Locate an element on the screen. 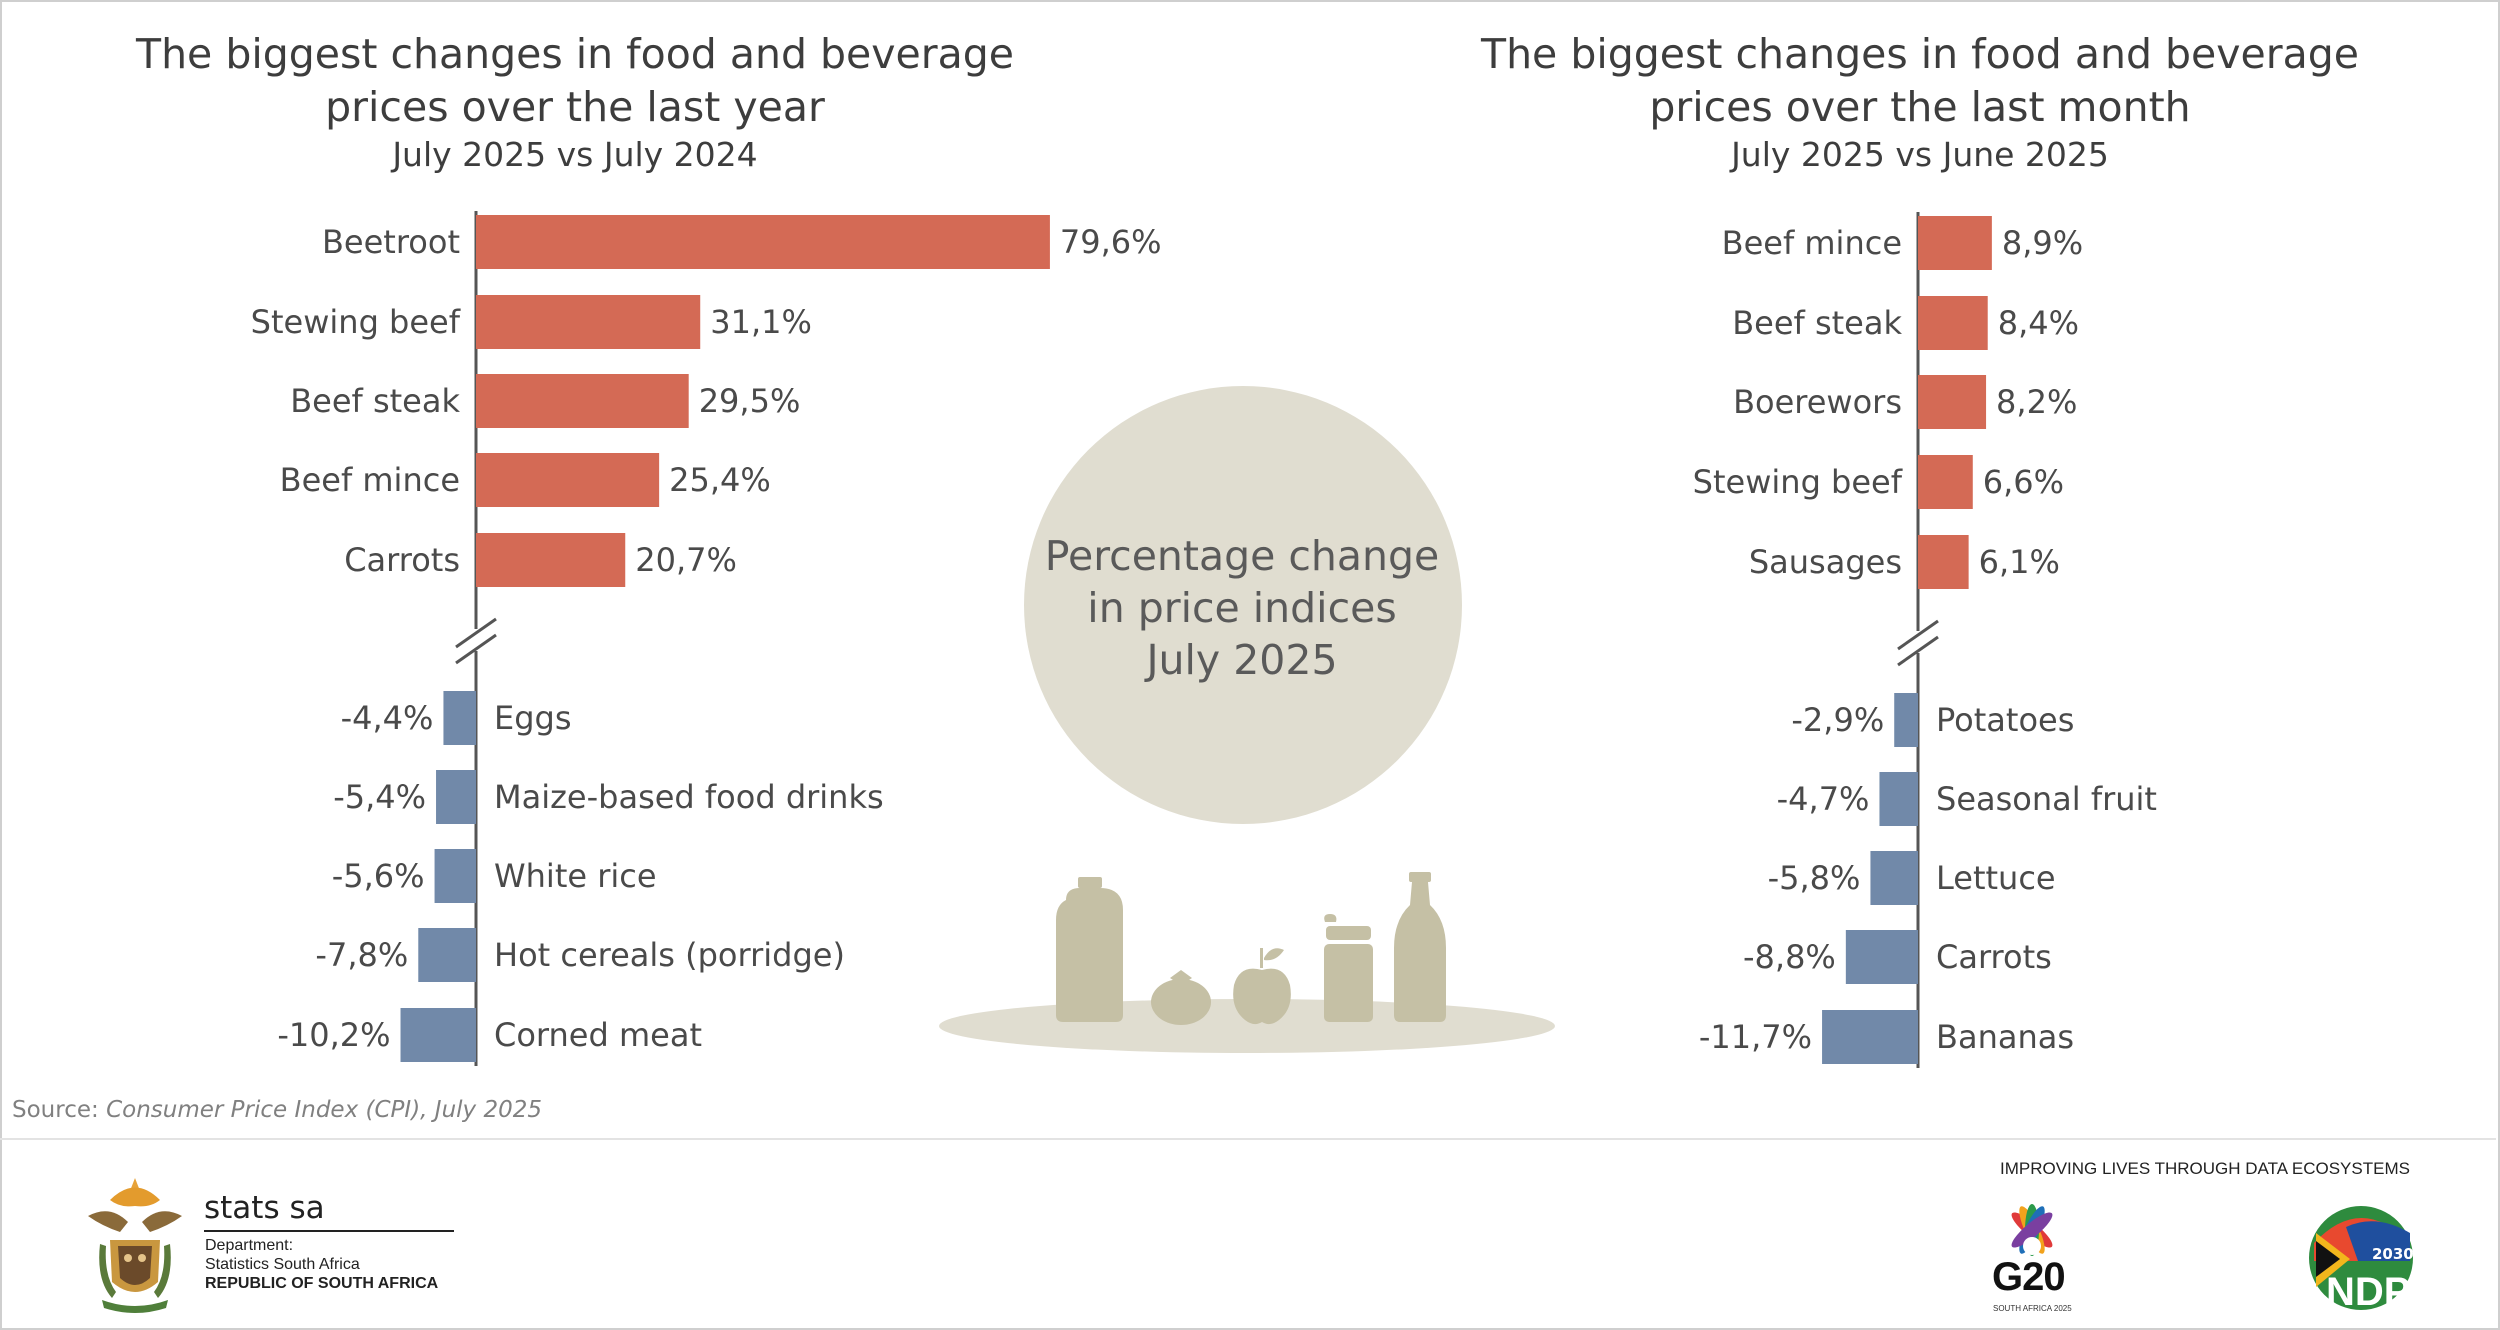 The width and height of the screenshot is (2500, 1330). right-chart-value-label: 8,9% is located at coordinates (2042, 243).